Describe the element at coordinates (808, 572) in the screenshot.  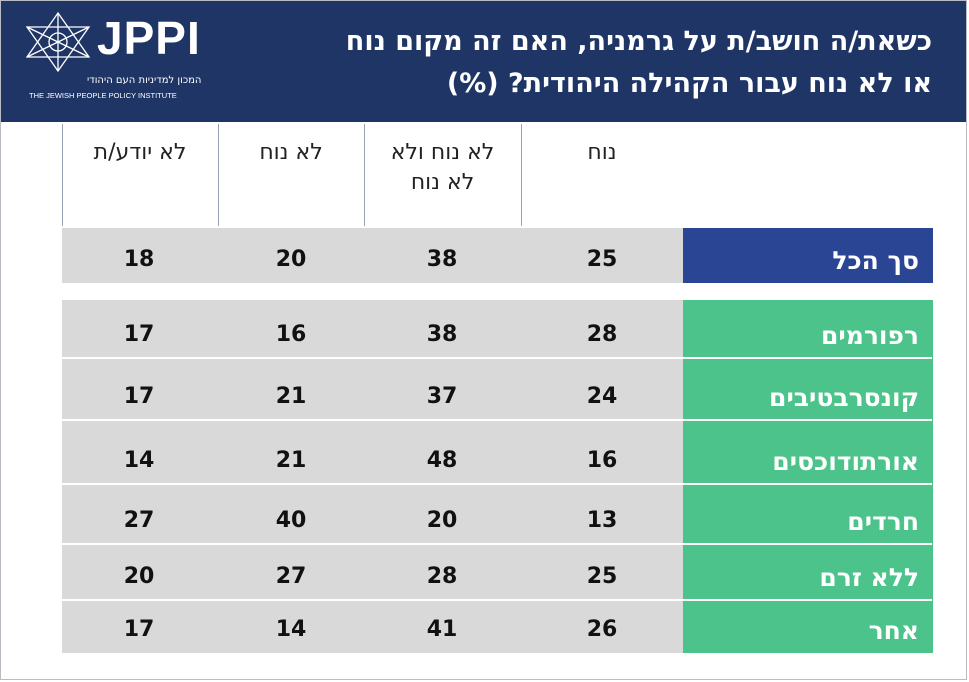
I see `row-label: ללא זרם` at that location.